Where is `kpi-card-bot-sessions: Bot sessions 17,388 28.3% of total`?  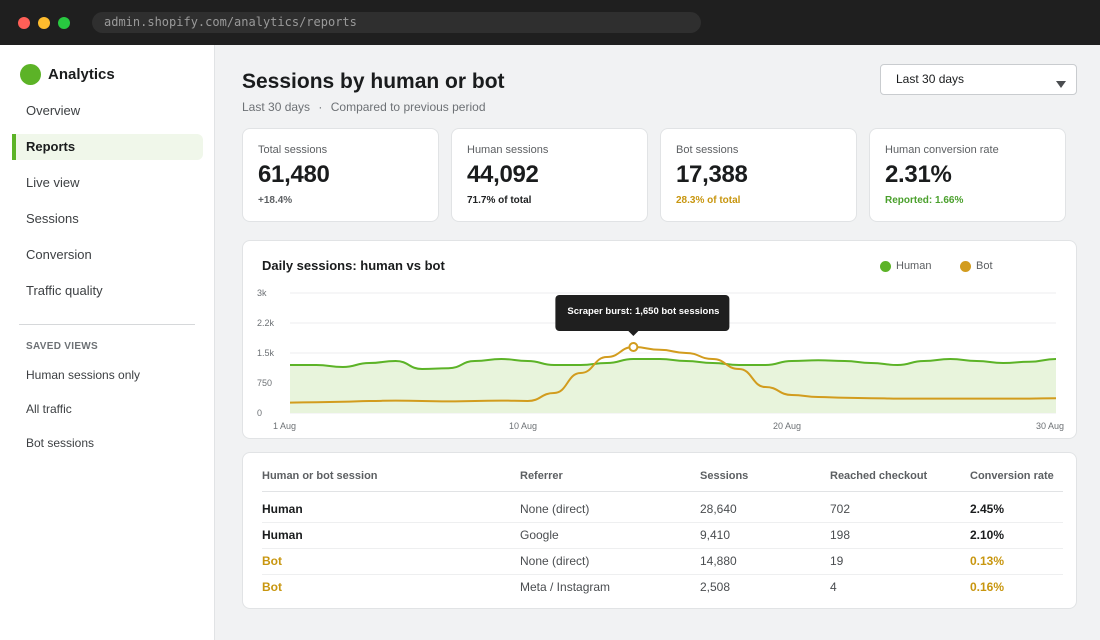
kpi-card-bot-sessions: Bot sessions 17,388 28.3% of total is located at coordinates (758, 175).